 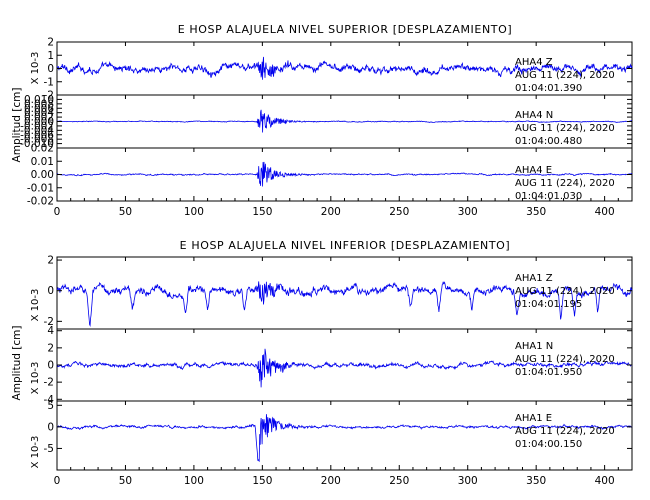 What do you see at coordinates (344, 304) in the screenshot?
I see `trace-line-aha1-z` at bounding box center [344, 304].